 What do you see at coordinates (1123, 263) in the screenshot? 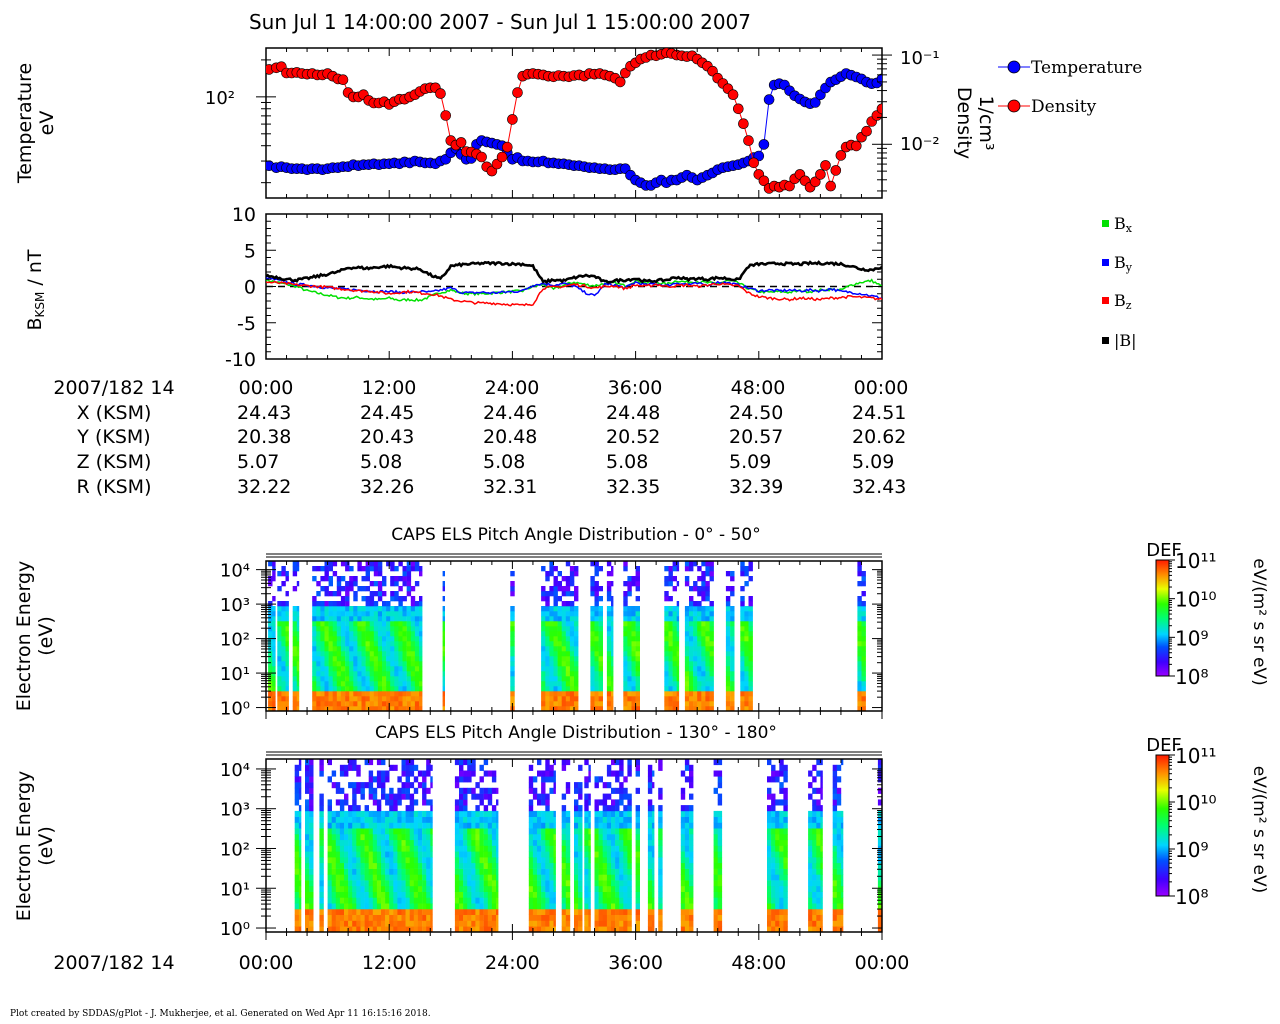
I see `legend-label: By` at bounding box center [1123, 263].